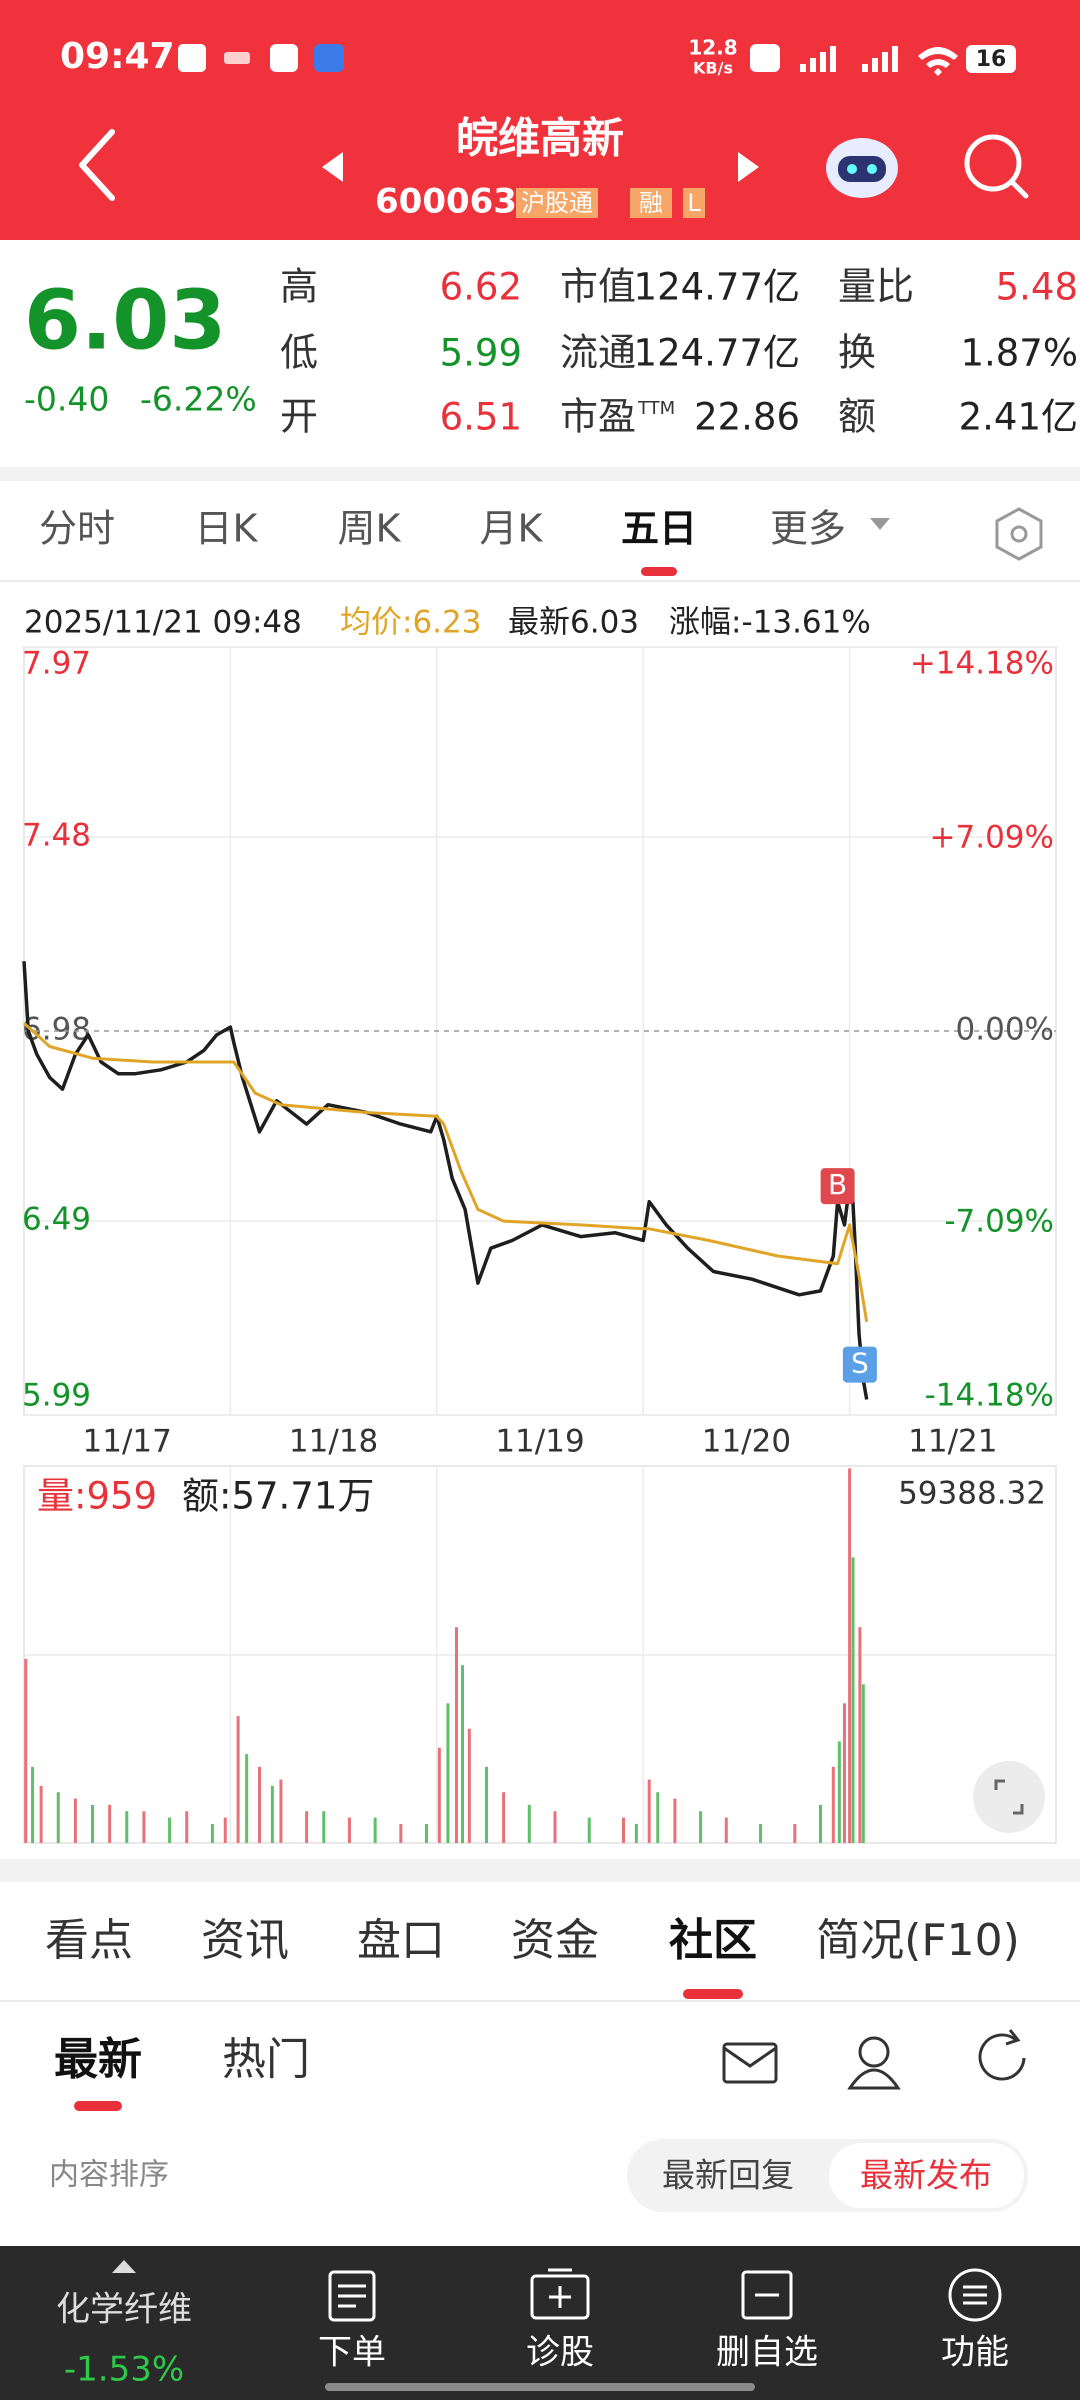 The width and height of the screenshot is (1080, 2400). Describe the element at coordinates (97, 165) in the screenshot. I see `back-button` at that location.